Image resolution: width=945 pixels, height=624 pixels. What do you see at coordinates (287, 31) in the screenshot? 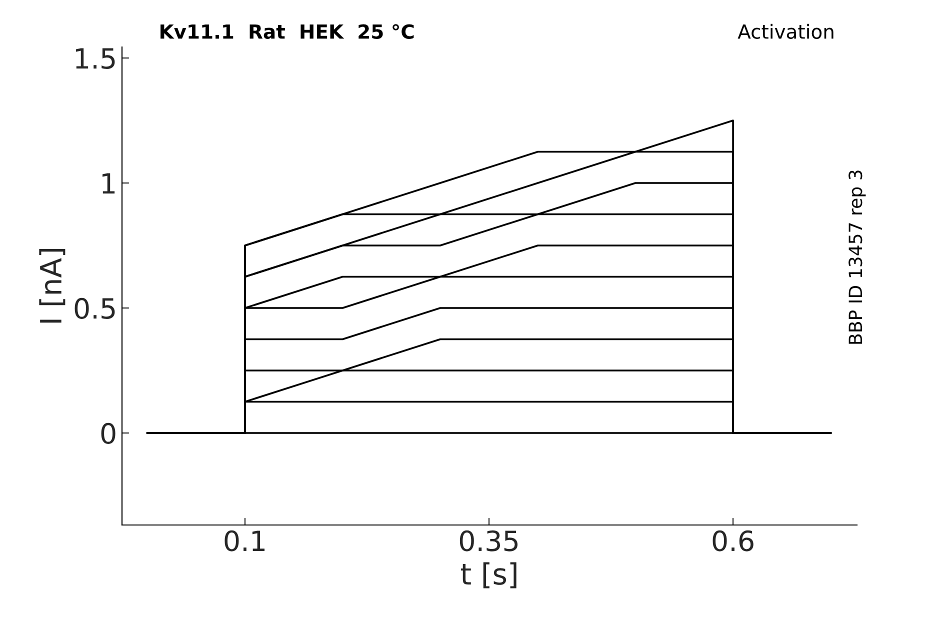
I see `chart-title: Kv11.1 Rat HEK 25 °C` at bounding box center [287, 31].